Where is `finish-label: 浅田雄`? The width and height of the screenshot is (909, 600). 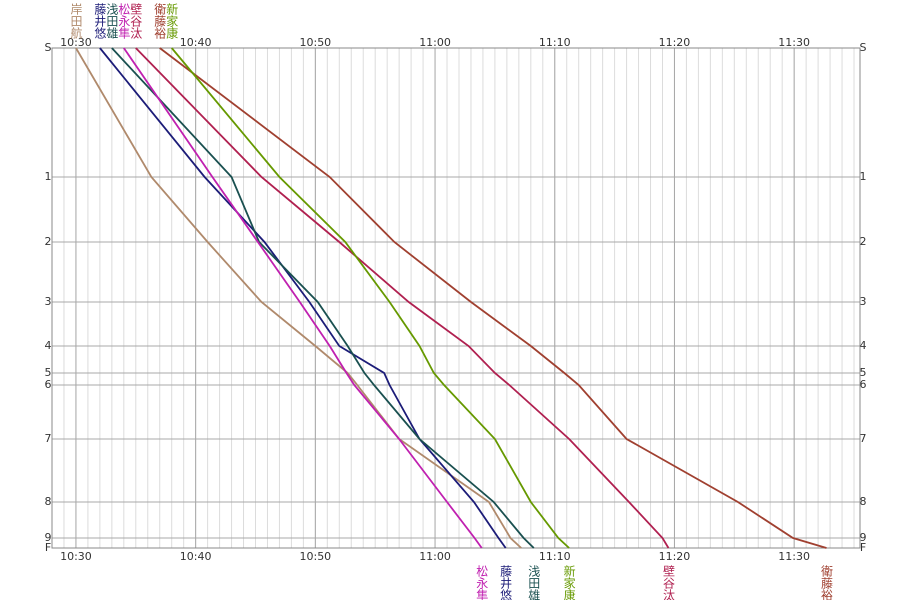
finish-label: 浅田雄 is located at coordinates (534, 582).